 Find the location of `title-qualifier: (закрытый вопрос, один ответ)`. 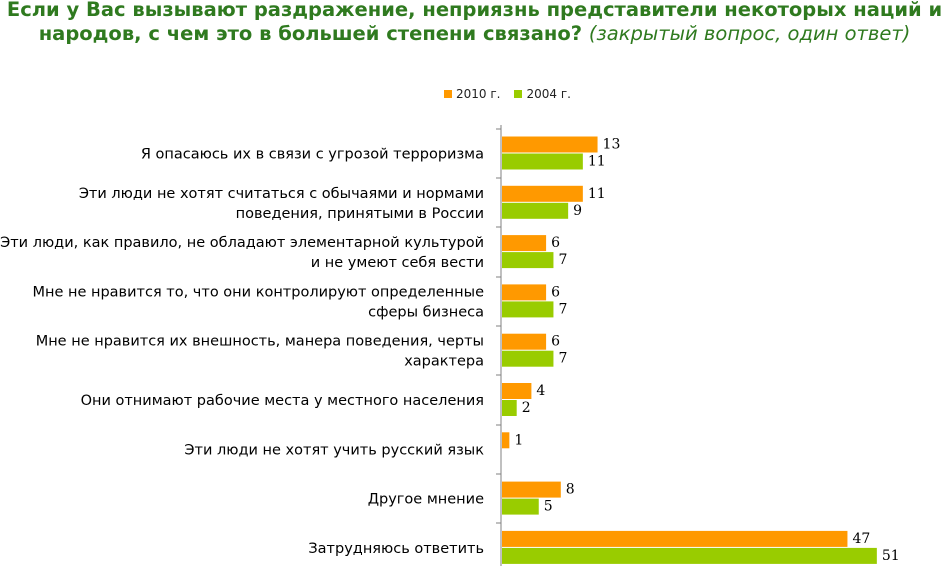

title-qualifier: (закрытый вопрос, один ответ) is located at coordinates (749, 33).